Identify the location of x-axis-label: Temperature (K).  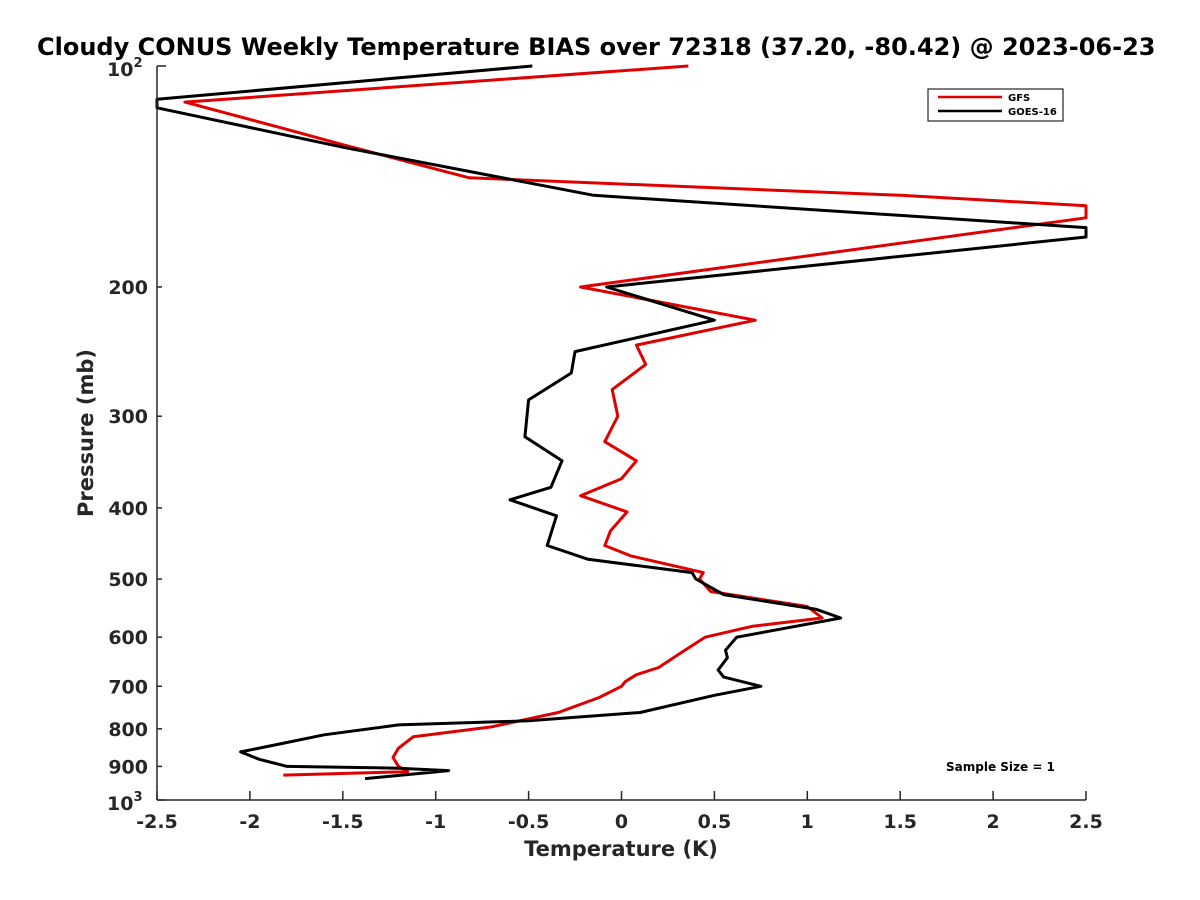
(621, 849).